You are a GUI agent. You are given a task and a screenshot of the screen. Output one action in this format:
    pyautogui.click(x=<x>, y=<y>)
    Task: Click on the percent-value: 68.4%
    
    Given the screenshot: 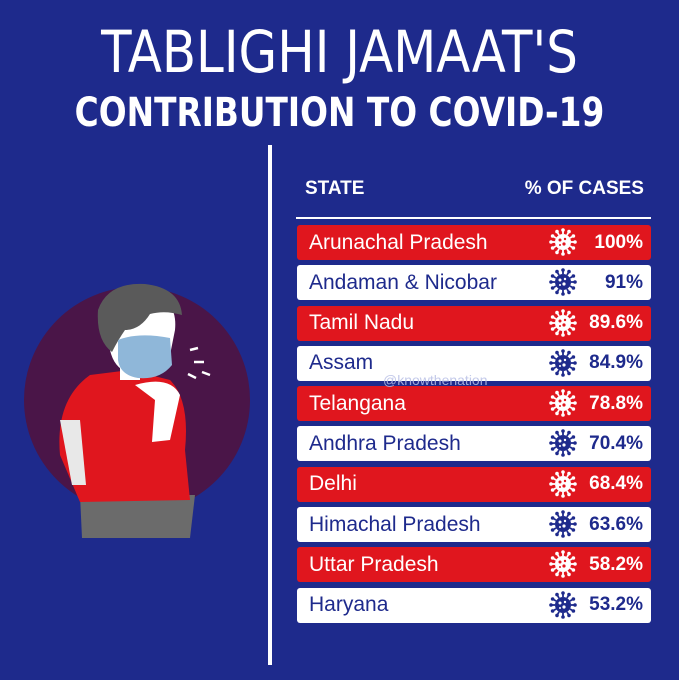 What is the action you would take?
    pyautogui.click(x=616, y=484)
    